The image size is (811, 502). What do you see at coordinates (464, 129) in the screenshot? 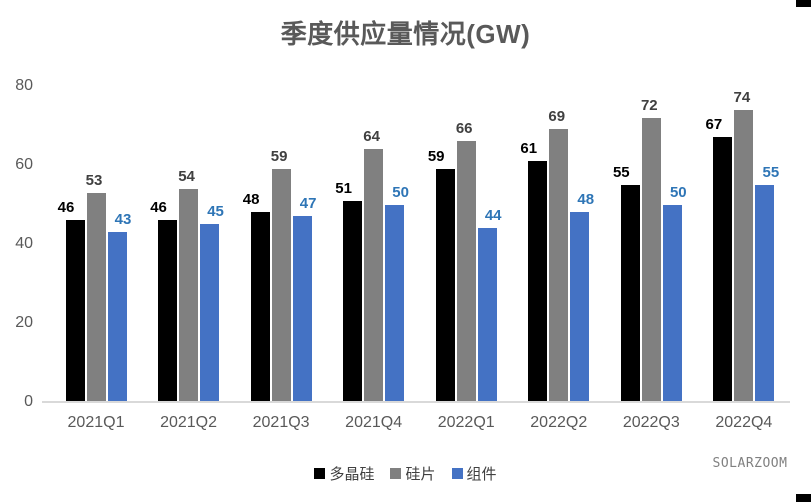
I see `bar-value-label: 66` at bounding box center [464, 129].